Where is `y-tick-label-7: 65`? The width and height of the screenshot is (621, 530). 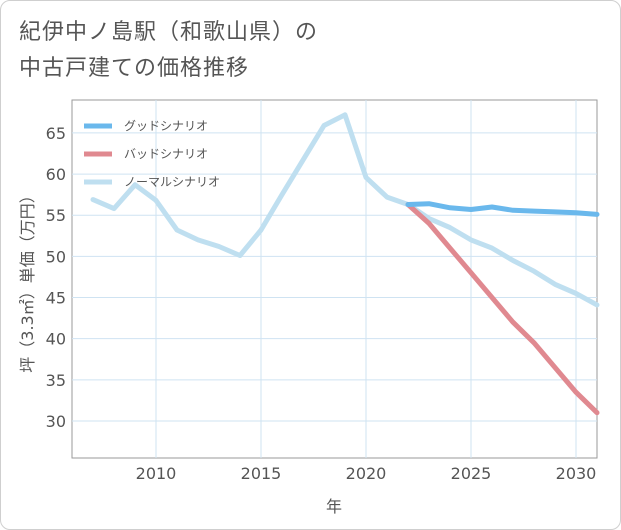
y-tick-label-7: 65 is located at coordinates (56, 133).